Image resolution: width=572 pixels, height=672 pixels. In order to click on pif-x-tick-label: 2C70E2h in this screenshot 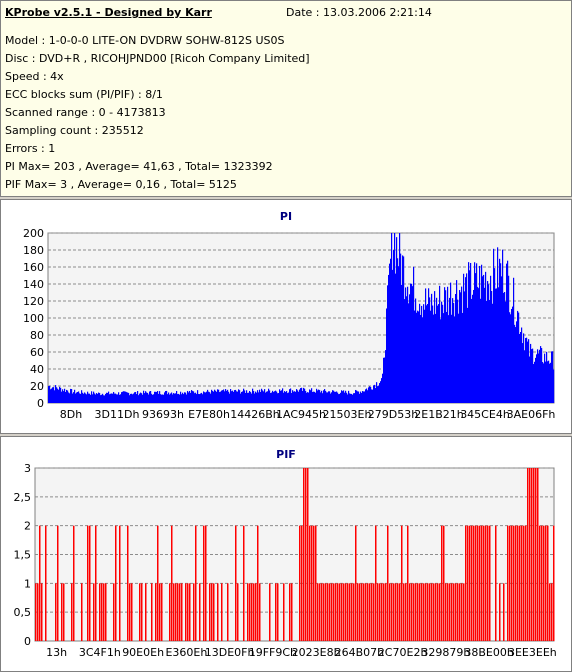, I will do `click(403, 652)`.